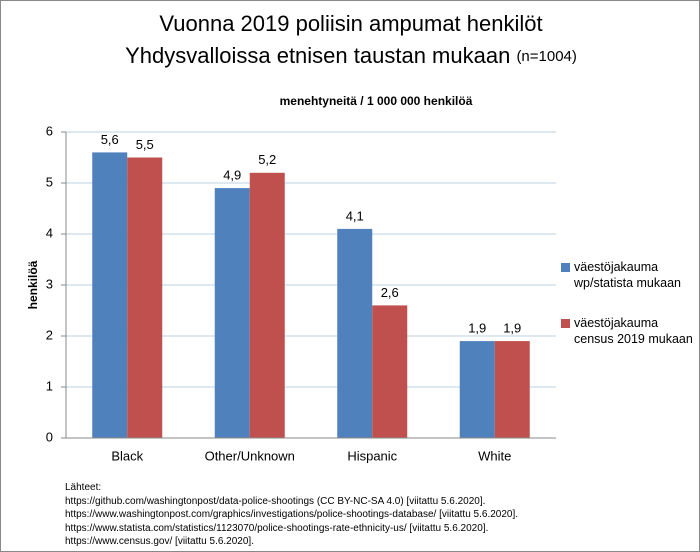  Describe the element at coordinates (355, 215) in the screenshot. I see `value-label: 4,1` at that location.